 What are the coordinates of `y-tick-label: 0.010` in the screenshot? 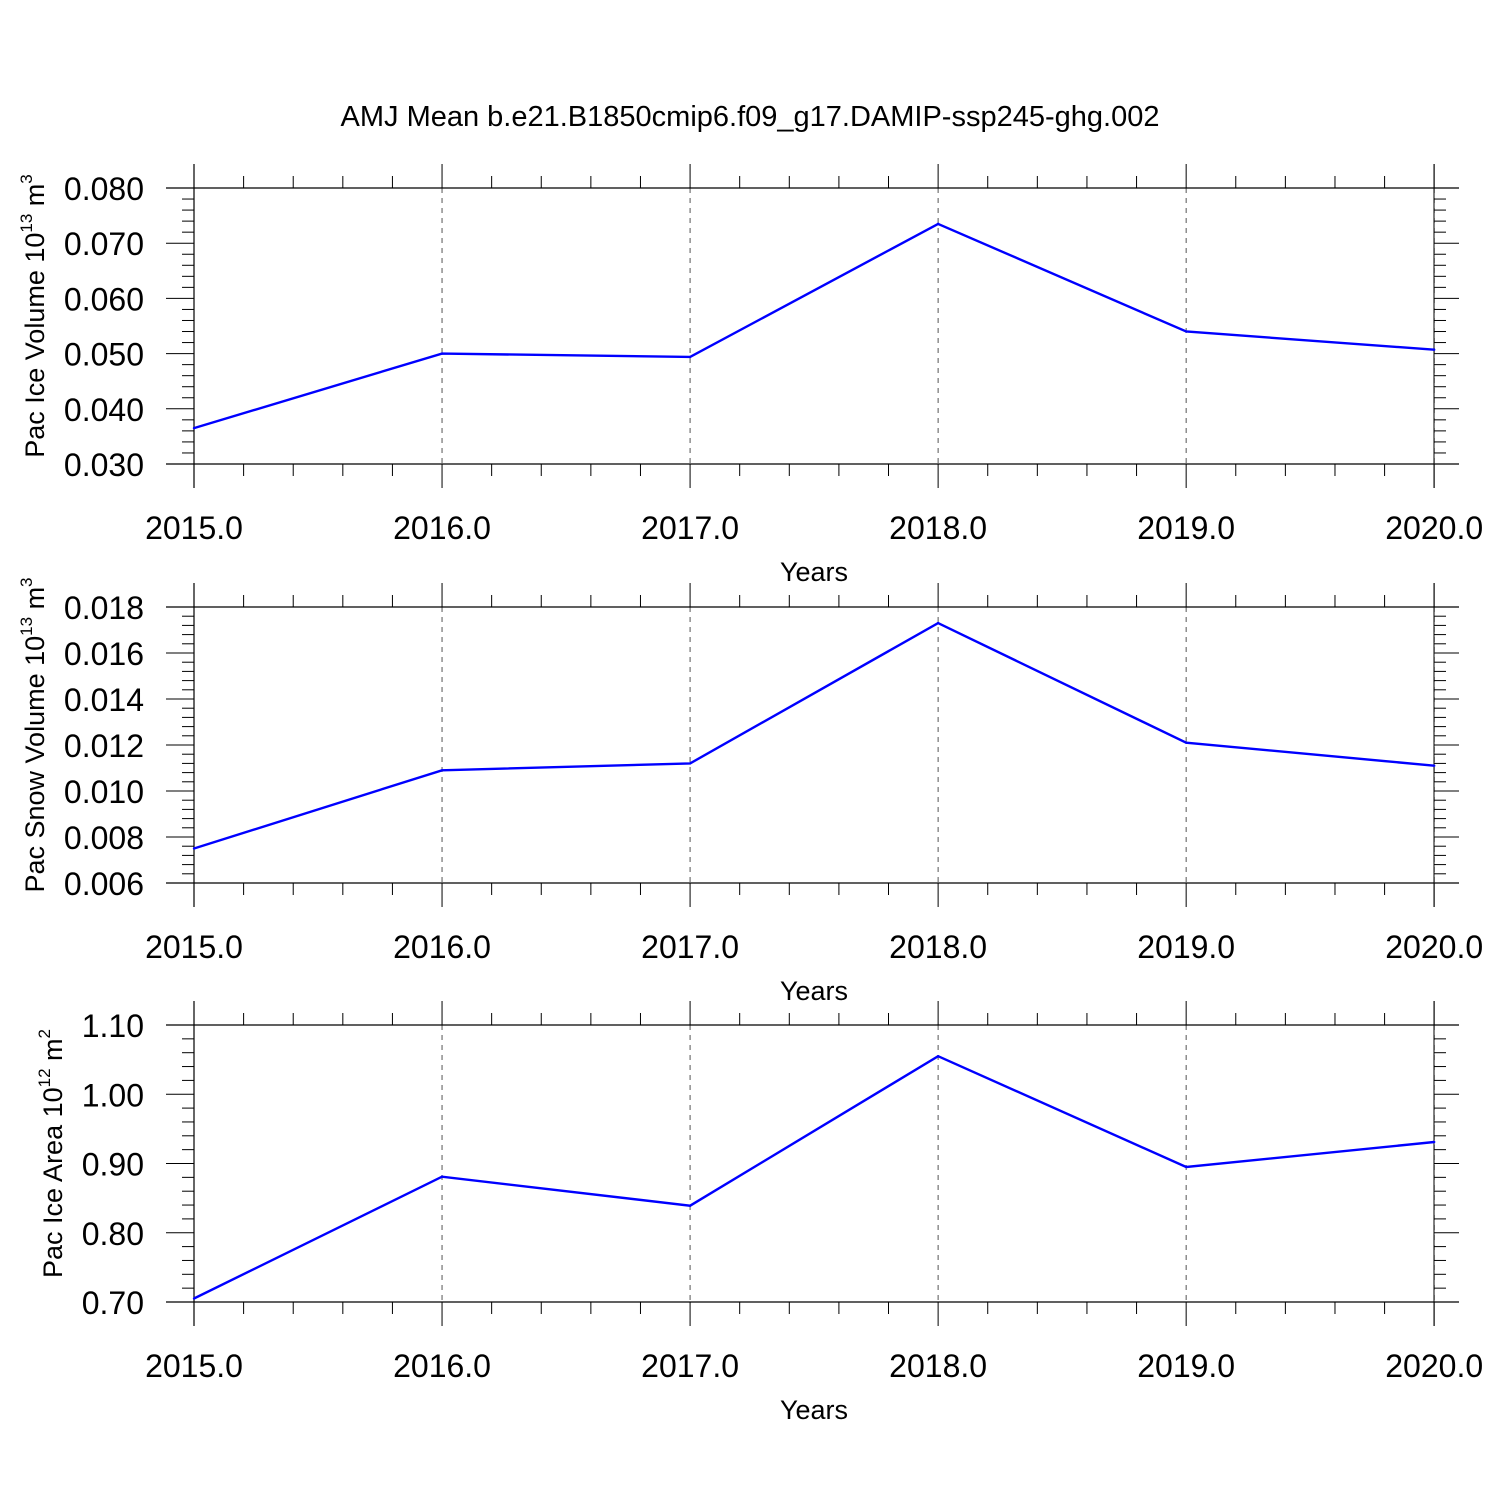 It's located at (104, 792).